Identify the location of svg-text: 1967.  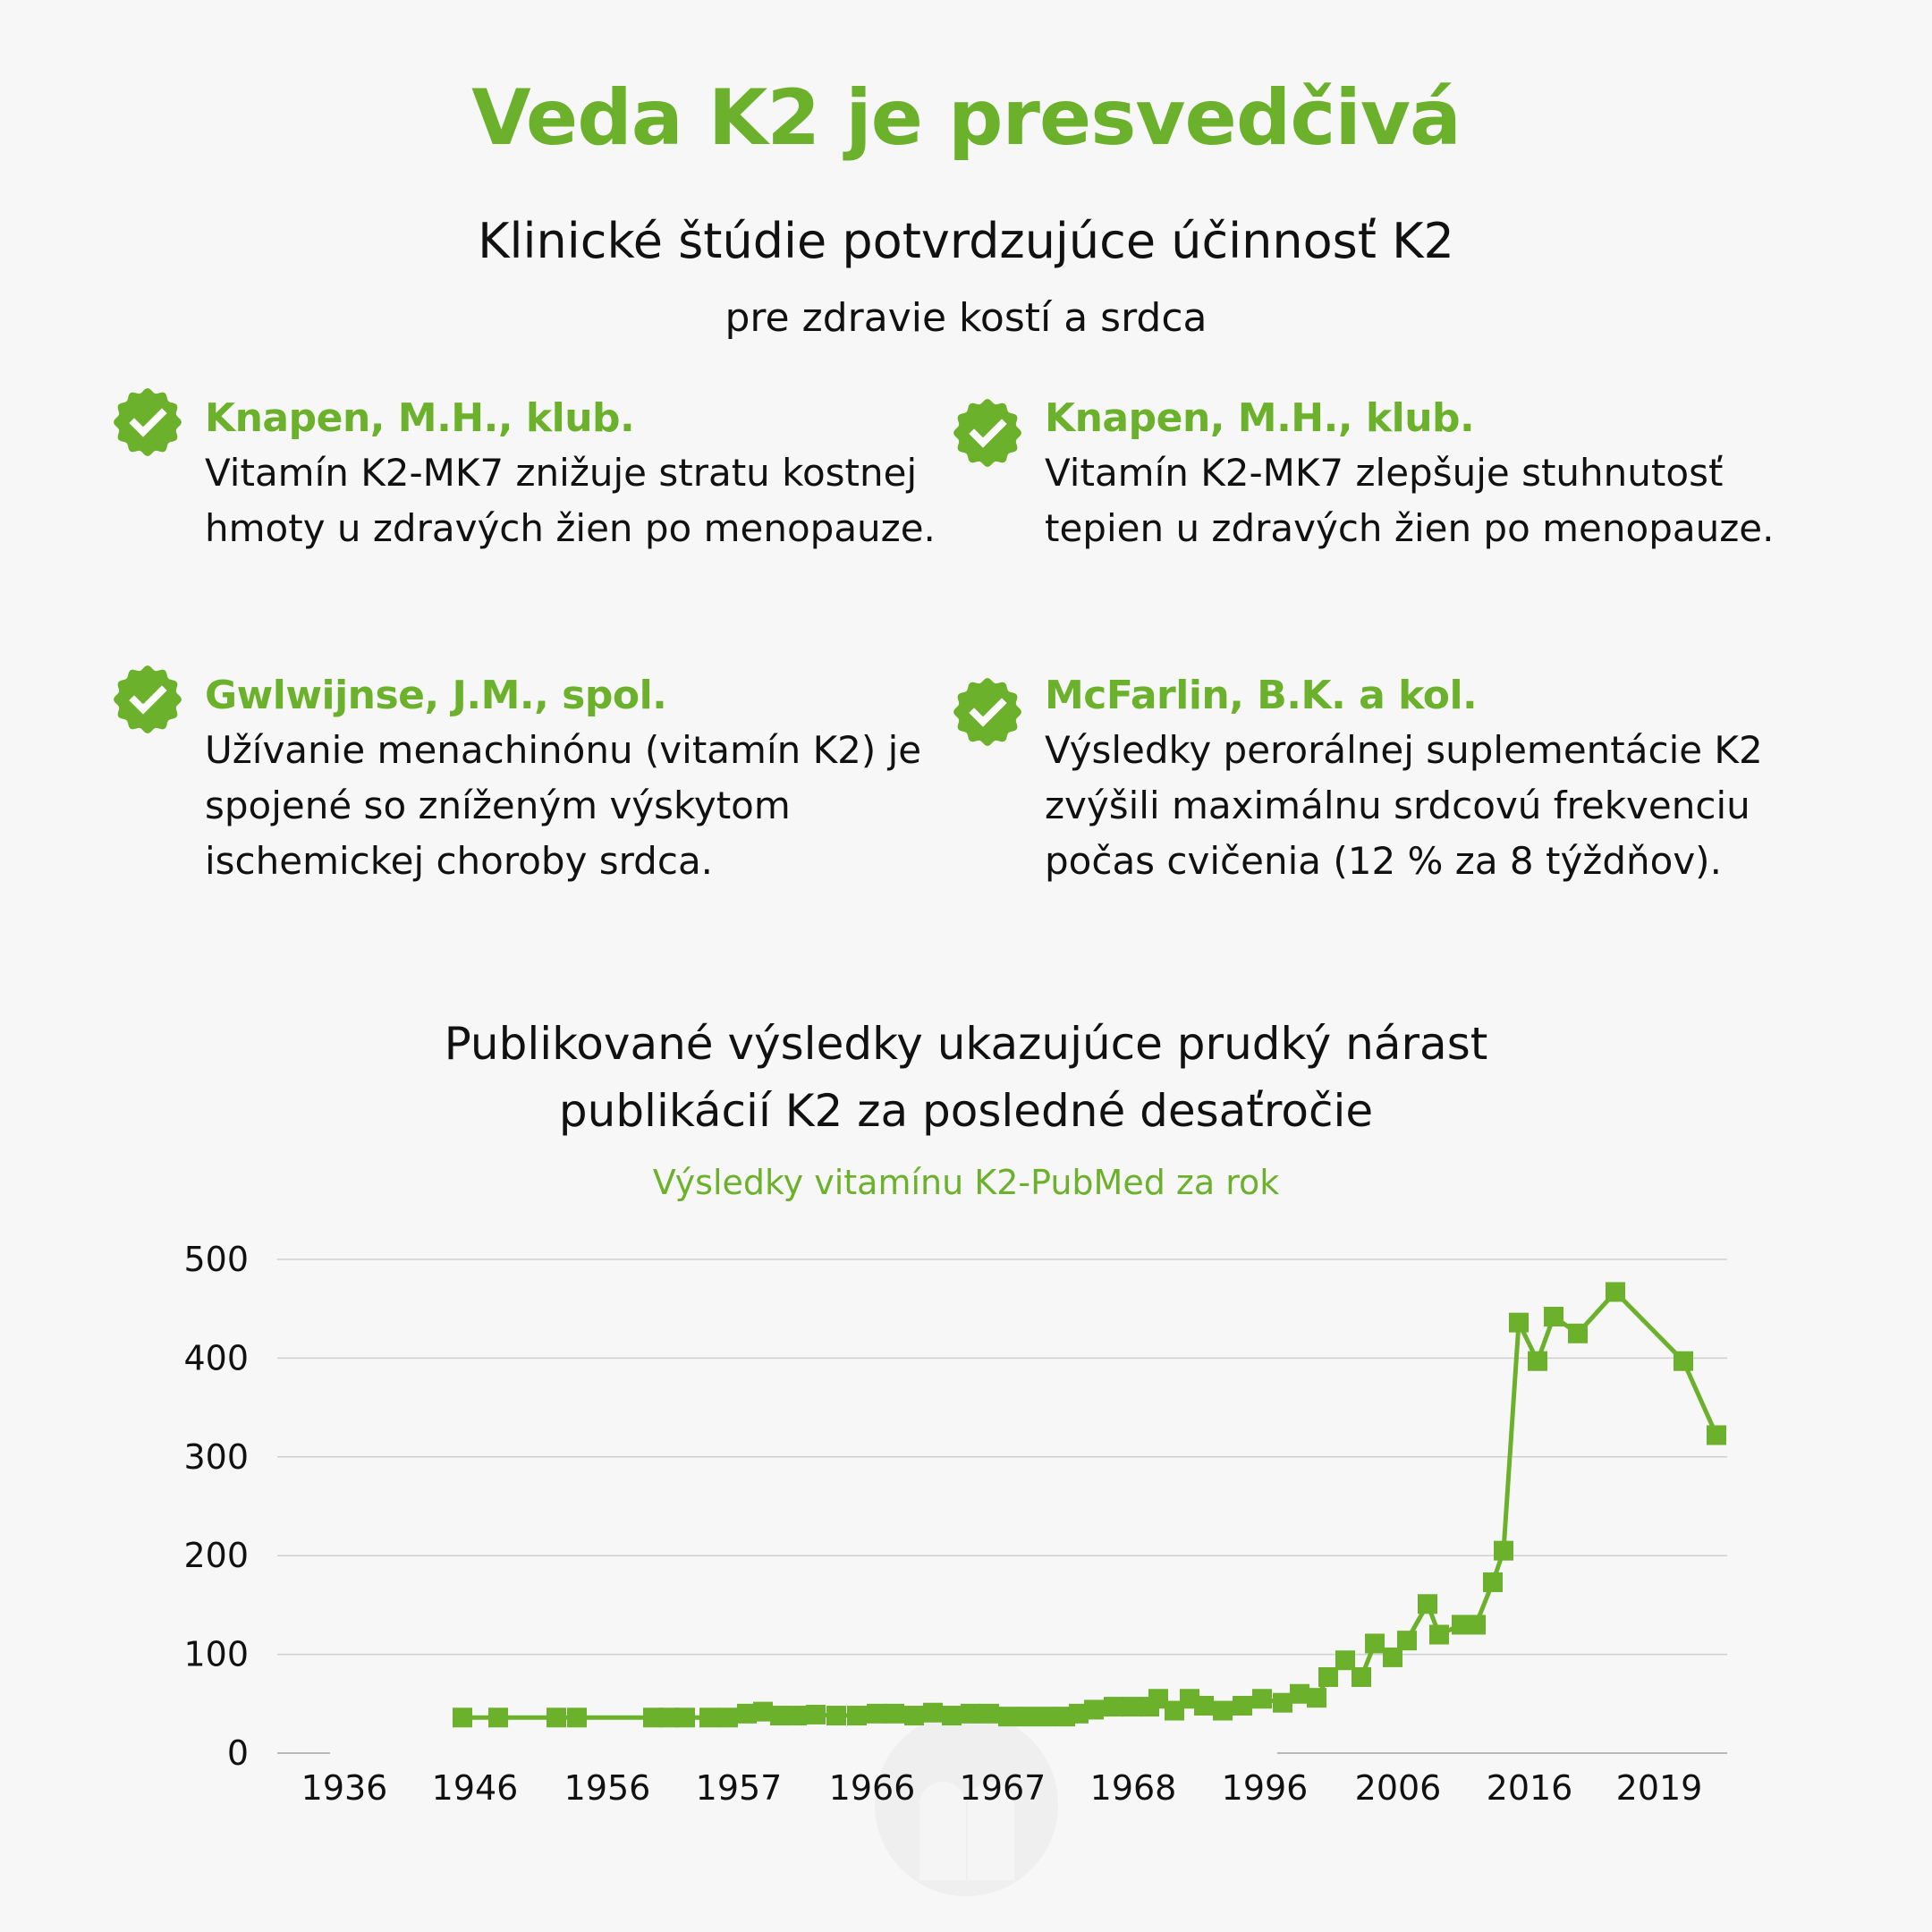
(1003, 1788).